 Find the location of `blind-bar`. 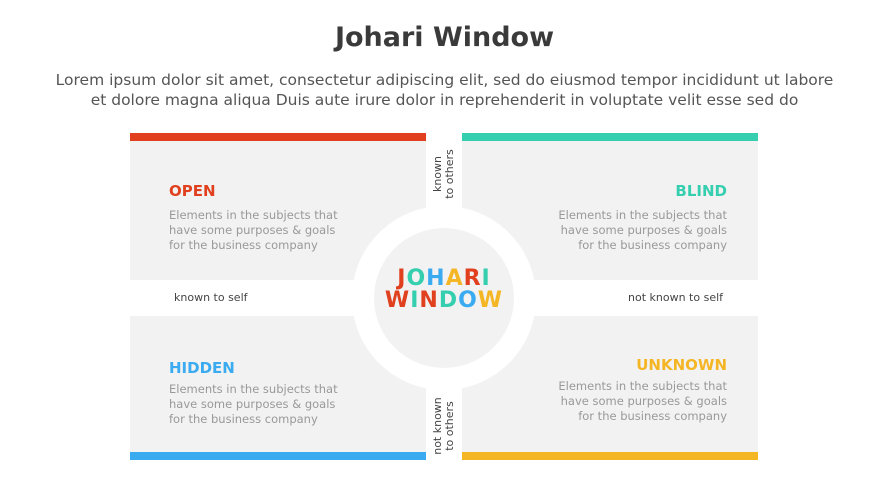

blind-bar is located at coordinates (610, 137).